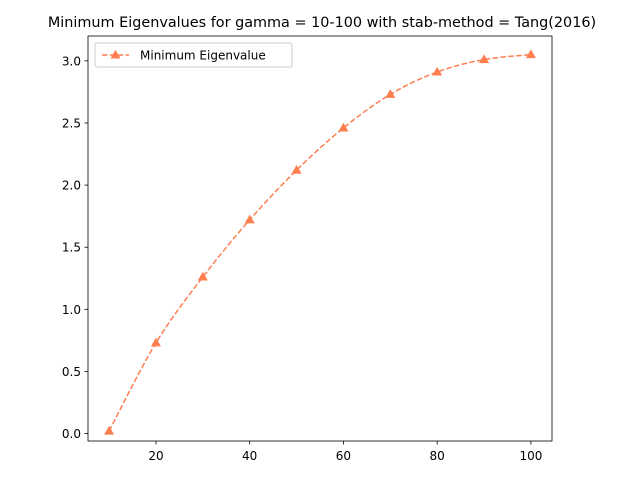 This screenshot has height=480, width=640. I want to click on y-tick-label: 2.5, so click(71, 123).